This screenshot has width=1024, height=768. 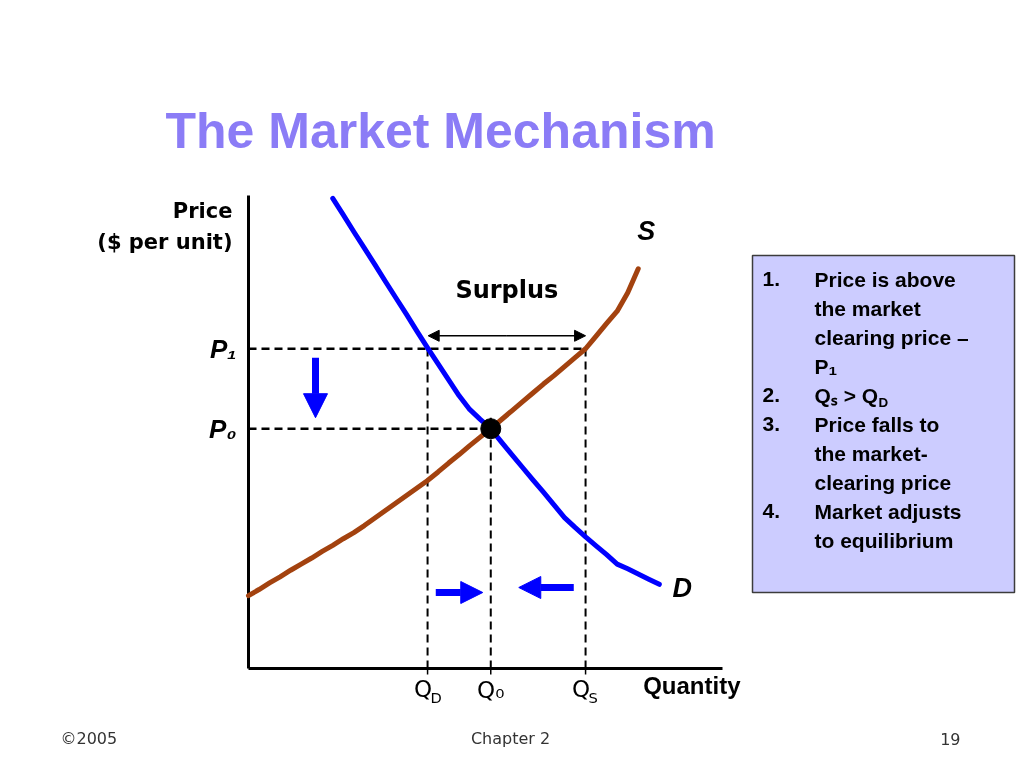 What do you see at coordinates (865, 322) in the screenshot?
I see `text: 1. Price is above the market clearing price – P₁` at bounding box center [865, 322].